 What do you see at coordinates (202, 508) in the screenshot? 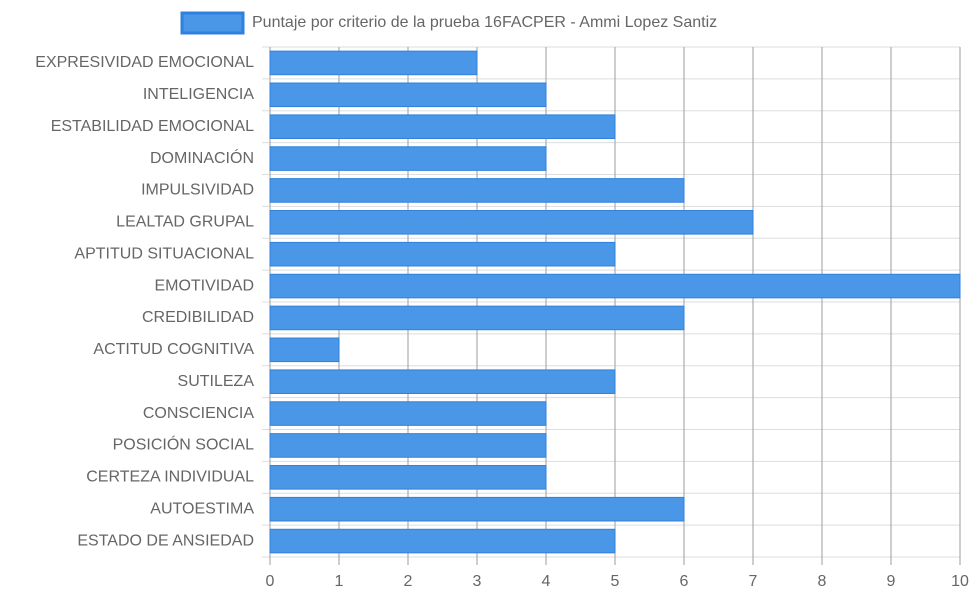
I see `y-axis-label: AUTOESTIMA` at bounding box center [202, 508].